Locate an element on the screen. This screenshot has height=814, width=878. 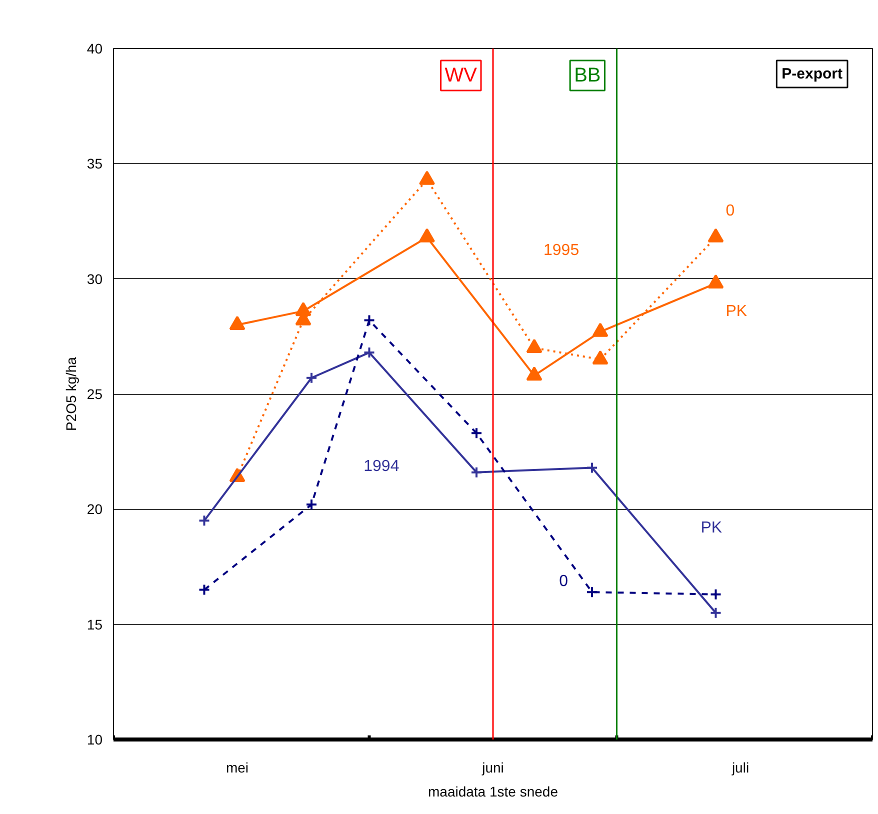
x-axis-title: maaidata 1ste snede is located at coordinates (493, 792).